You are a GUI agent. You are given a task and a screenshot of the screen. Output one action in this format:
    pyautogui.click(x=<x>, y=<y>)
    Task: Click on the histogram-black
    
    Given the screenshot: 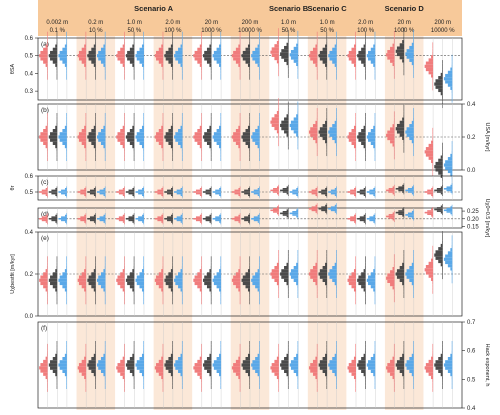 What is the action you would take?
    pyautogui.click(x=91, y=192)
    